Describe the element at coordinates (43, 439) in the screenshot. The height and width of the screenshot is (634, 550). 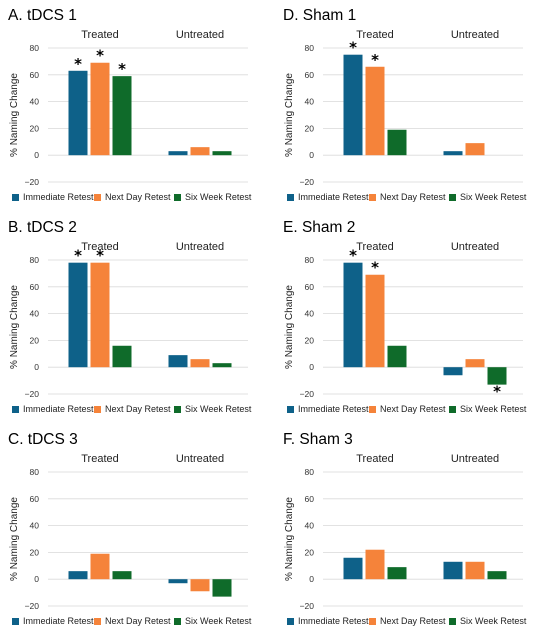
I see `chart-title: C. tDCS 3` at that location.